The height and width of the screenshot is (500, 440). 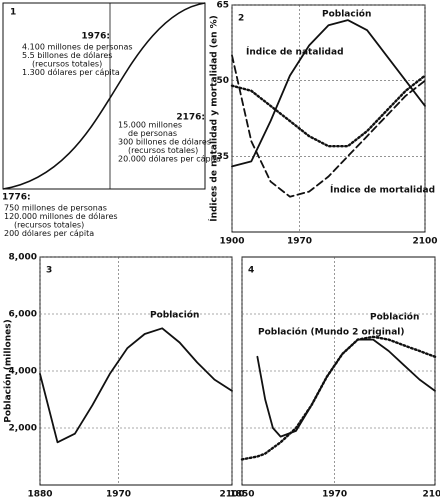 What do you see at coordinates (190, 118) in the screenshot?
I see `annotation-year: 2176:` at bounding box center [190, 118].